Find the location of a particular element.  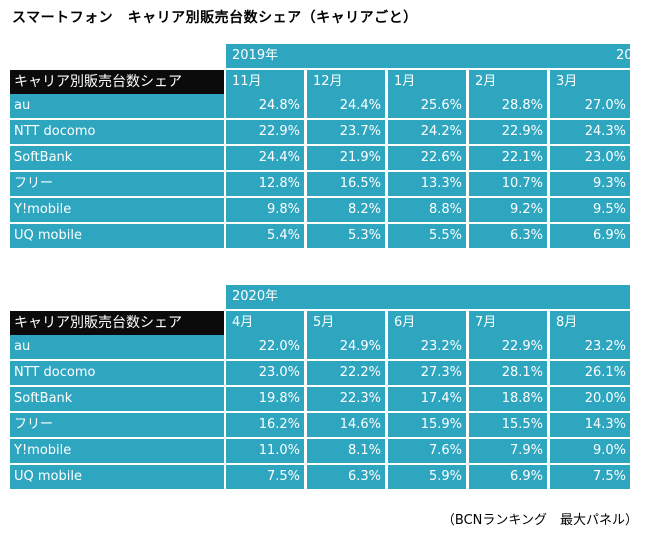

share-value-cell: 15.5% is located at coordinates (508, 425).